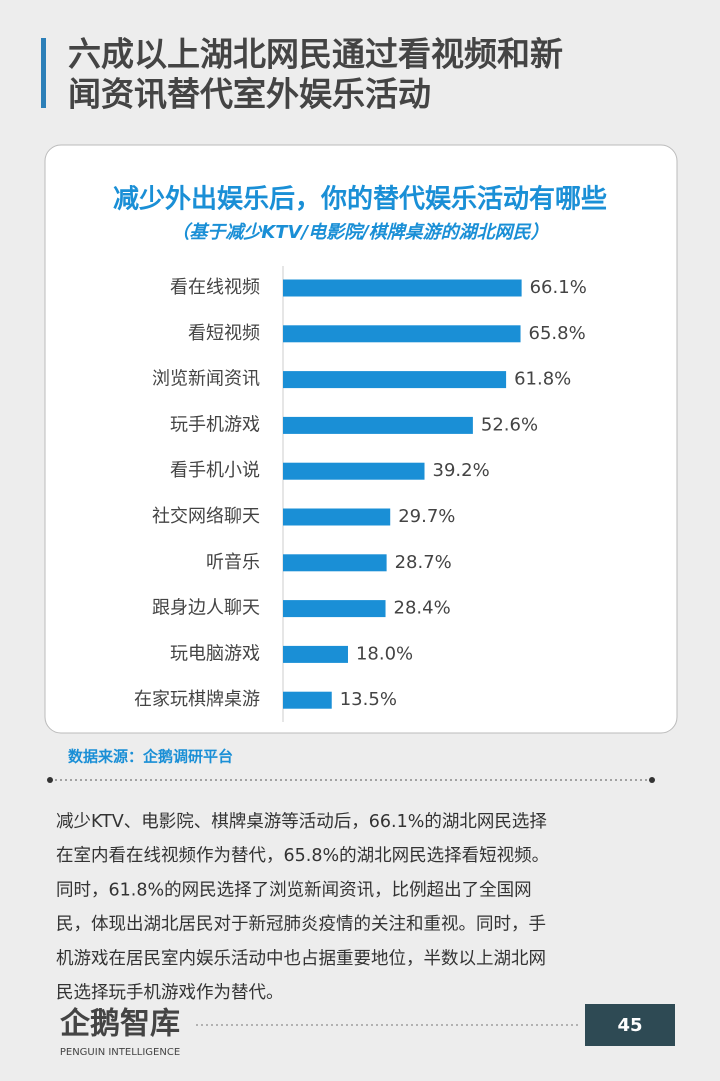 The width and height of the screenshot is (720, 1081). Describe the element at coordinates (461, 470) in the screenshot. I see `value-label: 39.2%` at that location.